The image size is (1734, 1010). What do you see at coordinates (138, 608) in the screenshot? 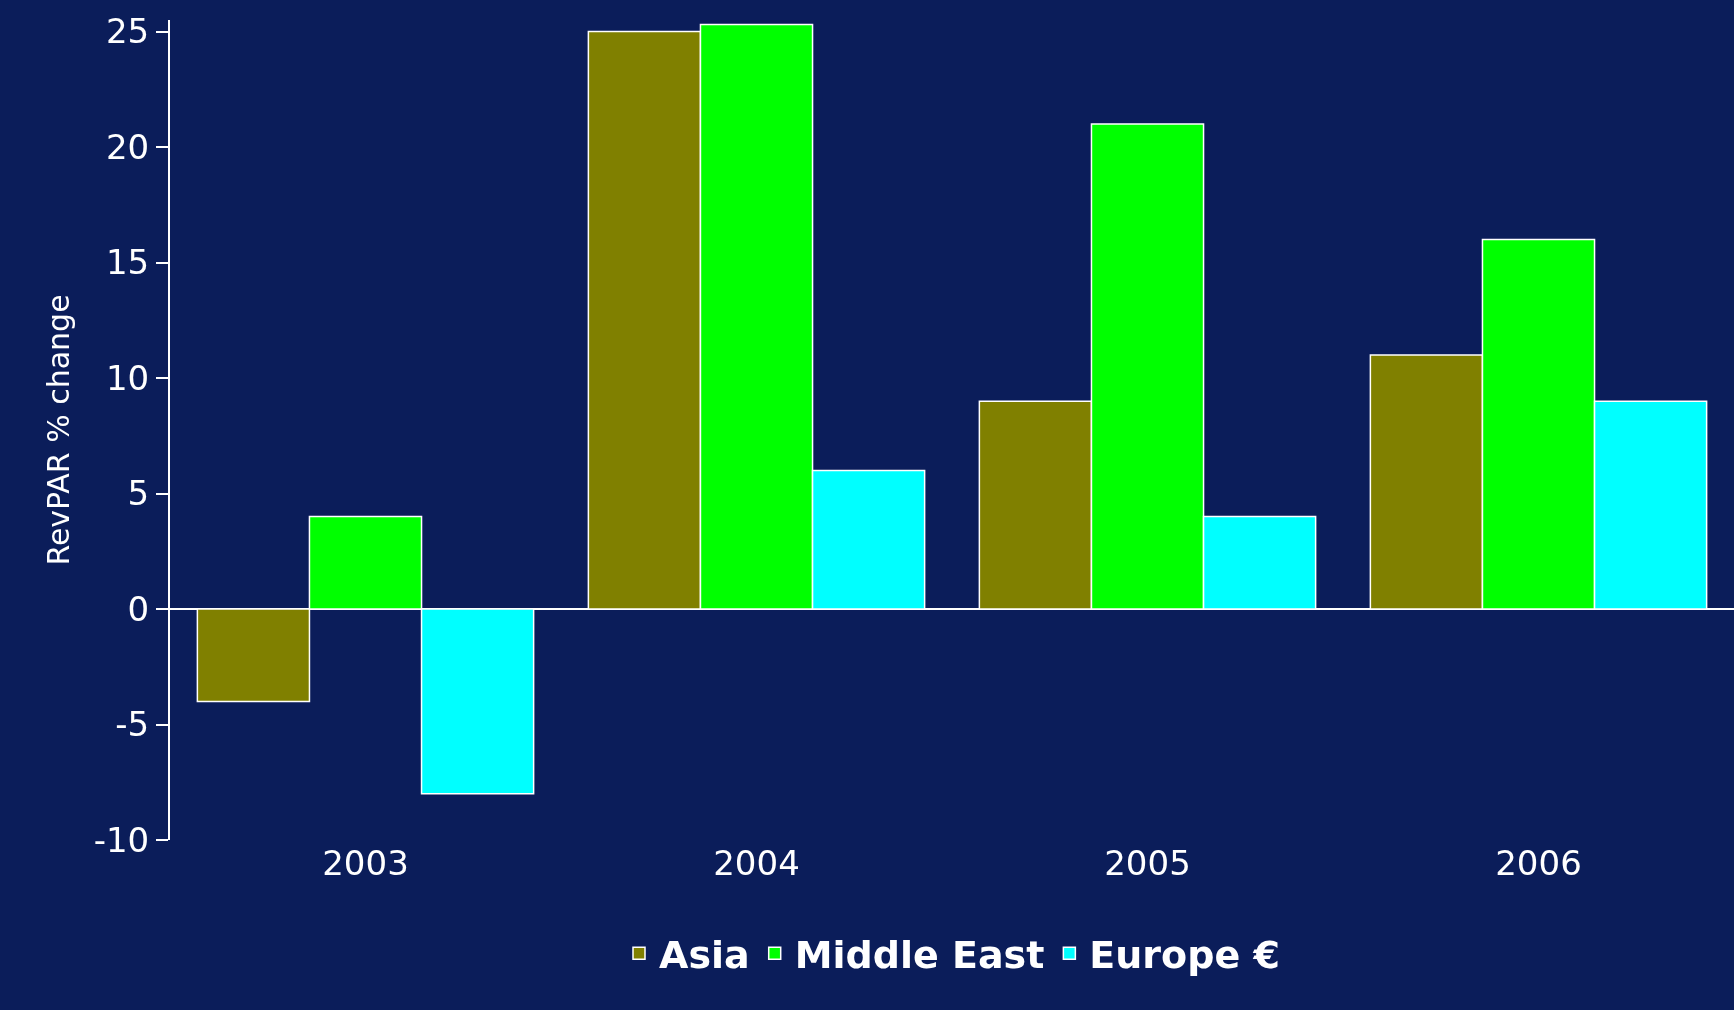
I see `y-tick-label: 0` at bounding box center [138, 608].